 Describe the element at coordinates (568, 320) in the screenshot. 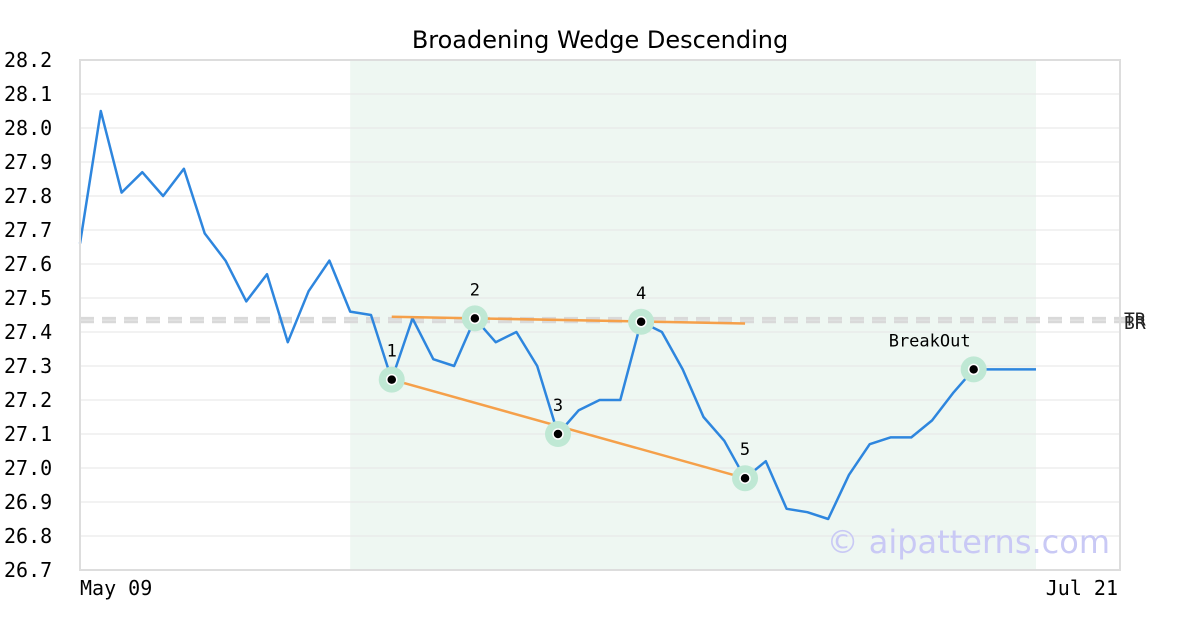

I see `trendline` at that location.